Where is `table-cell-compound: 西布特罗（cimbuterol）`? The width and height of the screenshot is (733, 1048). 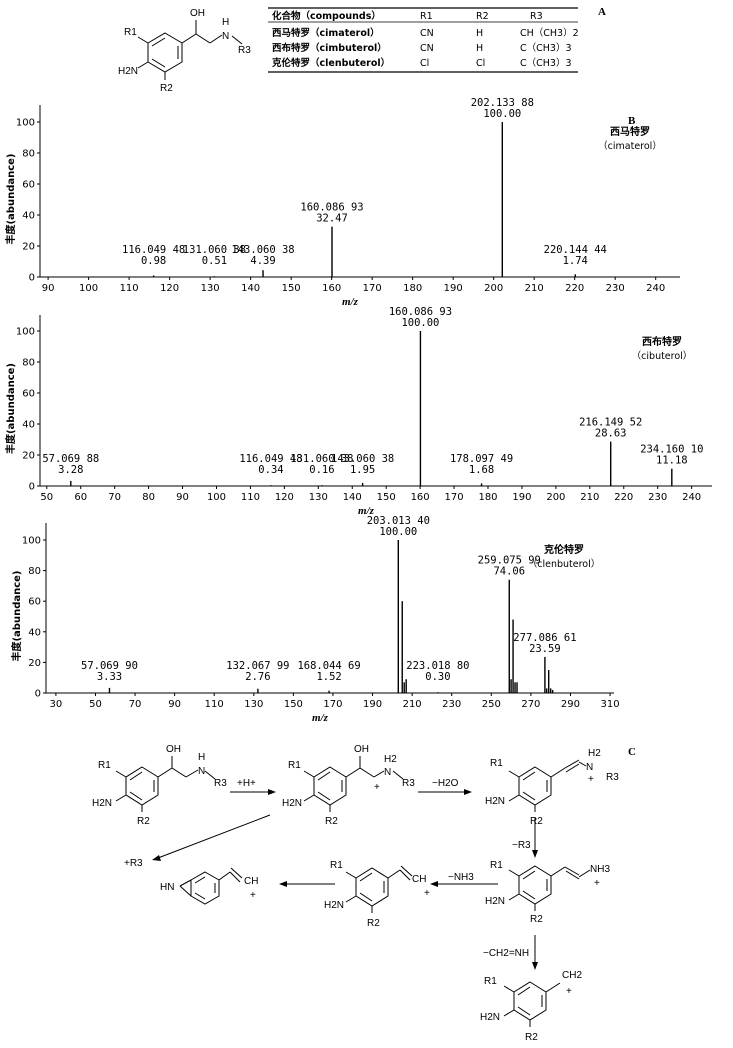 table-cell-compound: 西布特罗（cimbuterol） is located at coordinates (329, 48).